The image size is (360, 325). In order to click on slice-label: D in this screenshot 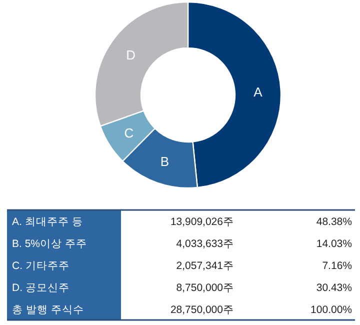, I will do `click(131, 55)`.